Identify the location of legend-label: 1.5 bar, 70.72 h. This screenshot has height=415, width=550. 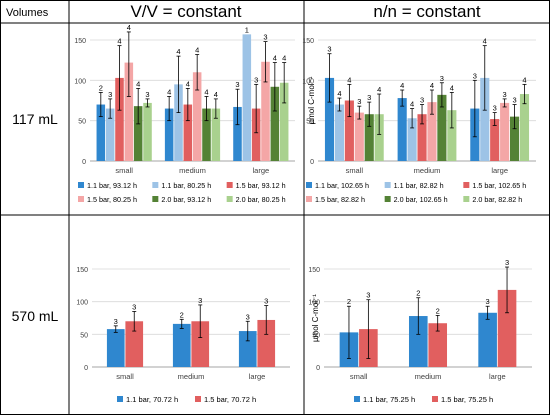
(230, 399).